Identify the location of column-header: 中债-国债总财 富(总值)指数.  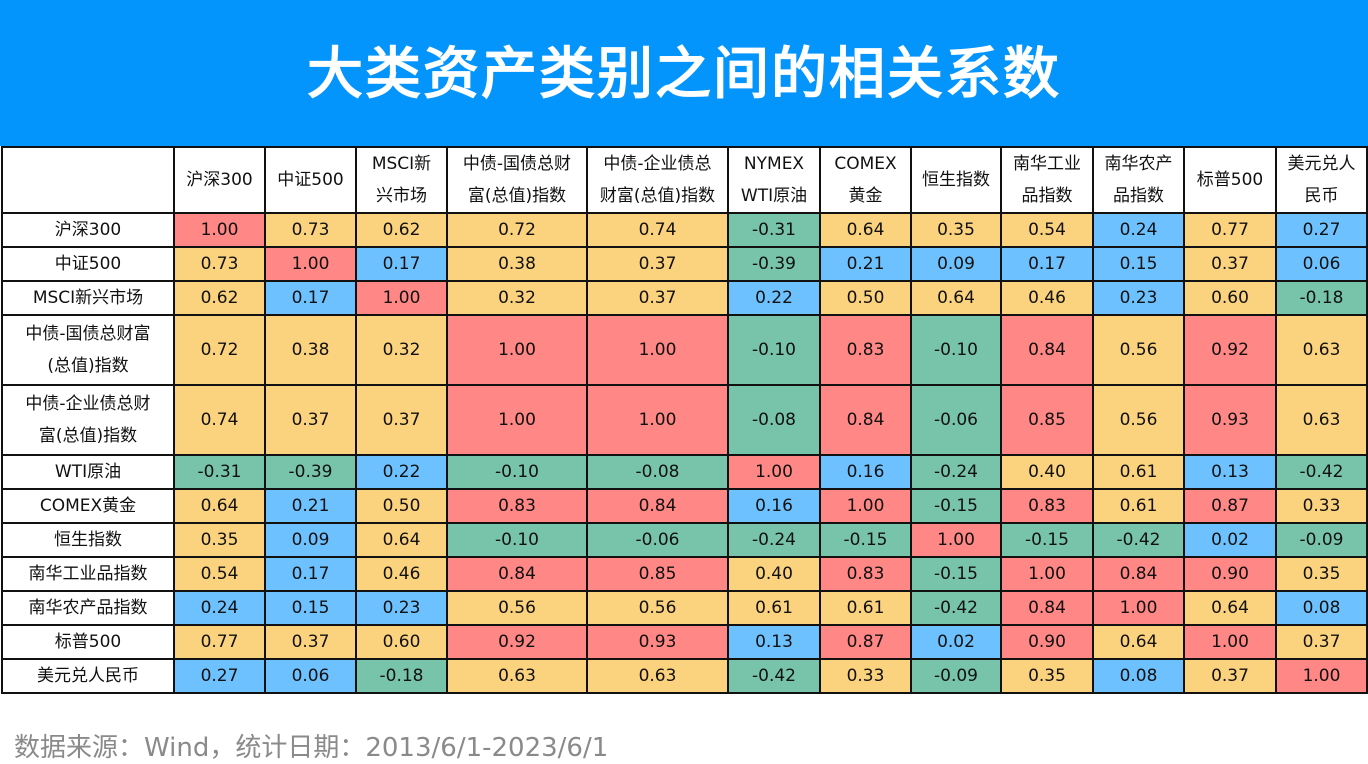
(517, 180).